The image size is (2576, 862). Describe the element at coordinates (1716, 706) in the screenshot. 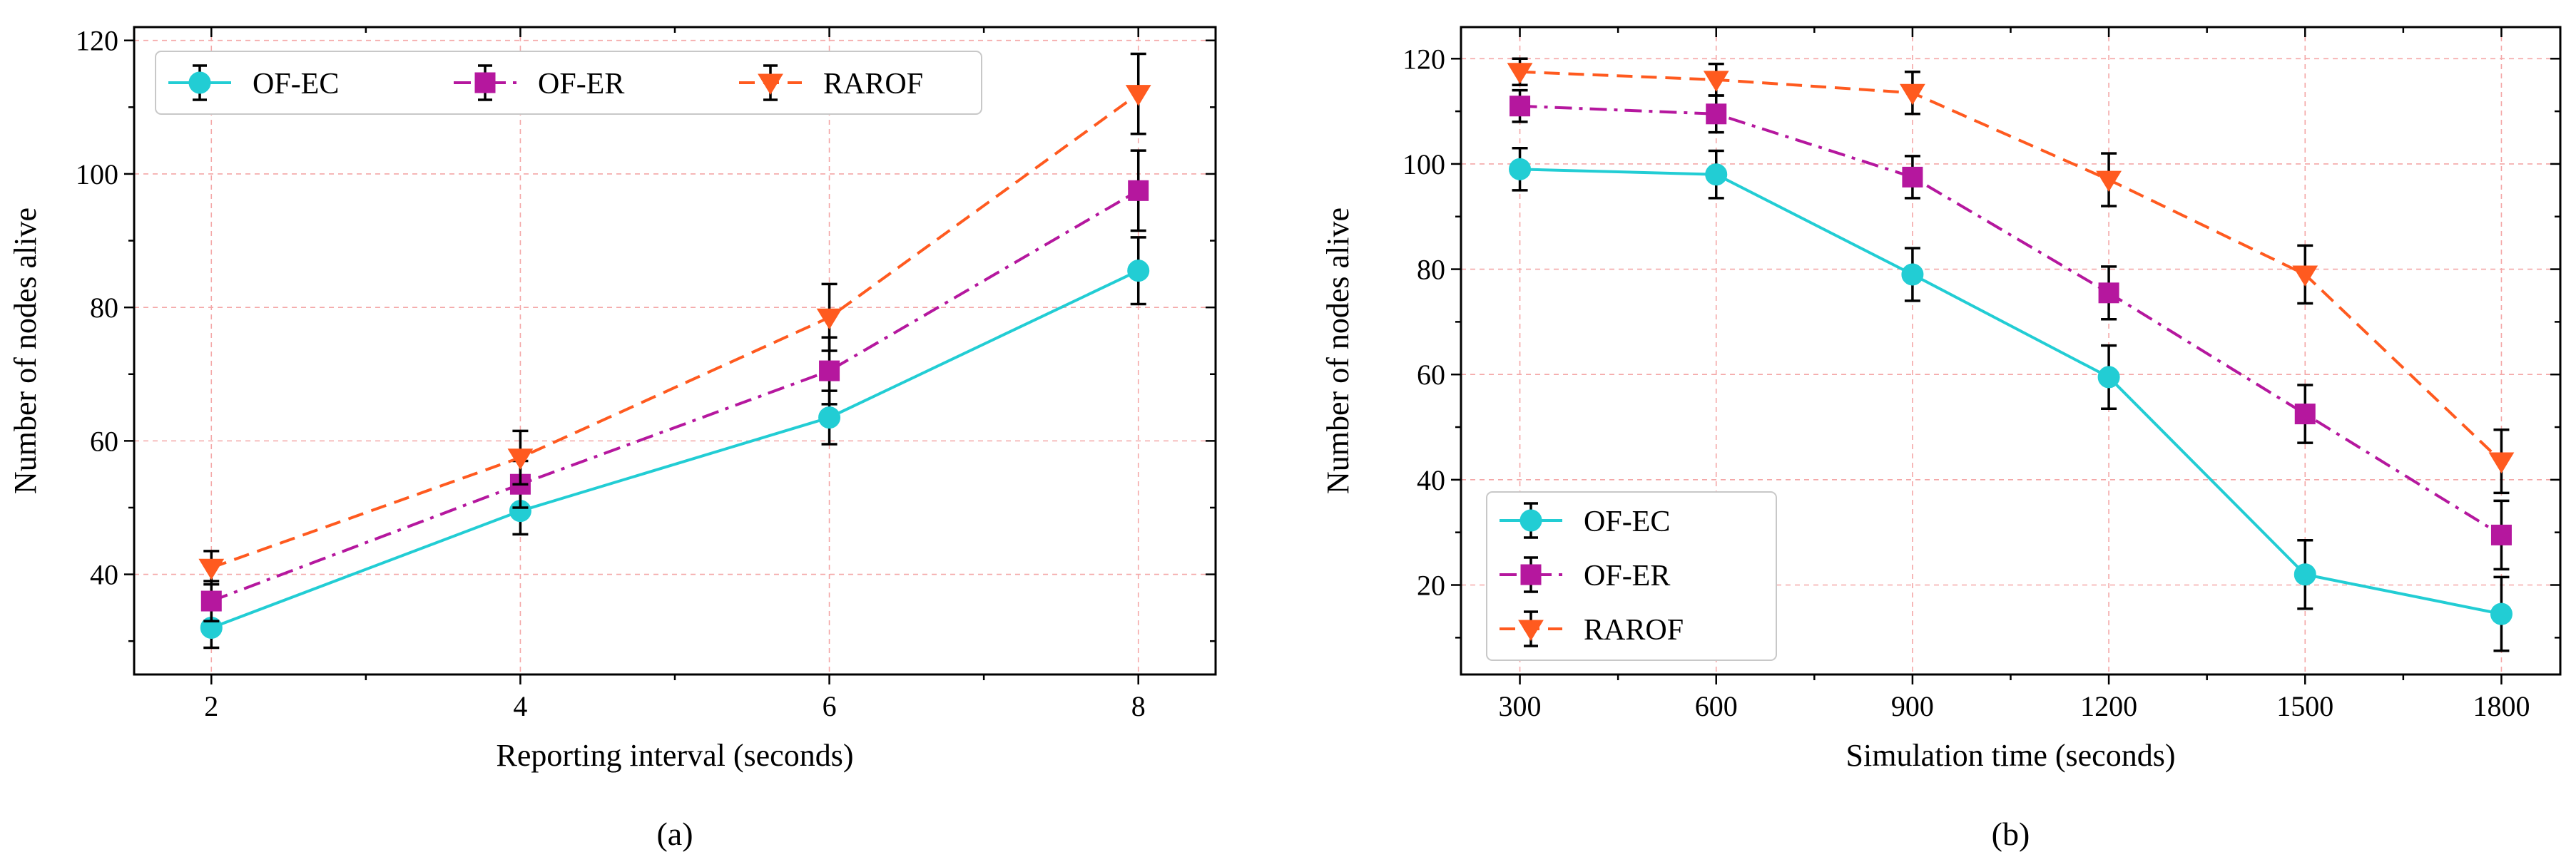

I see `x-tick-label: 600` at that location.